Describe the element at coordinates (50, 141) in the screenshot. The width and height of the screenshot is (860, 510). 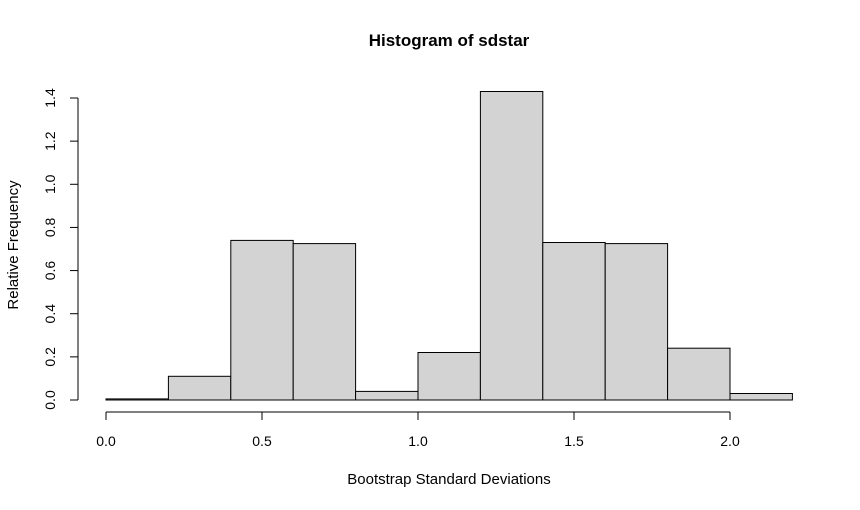
I see `y-tick-label: 1.2` at that location.